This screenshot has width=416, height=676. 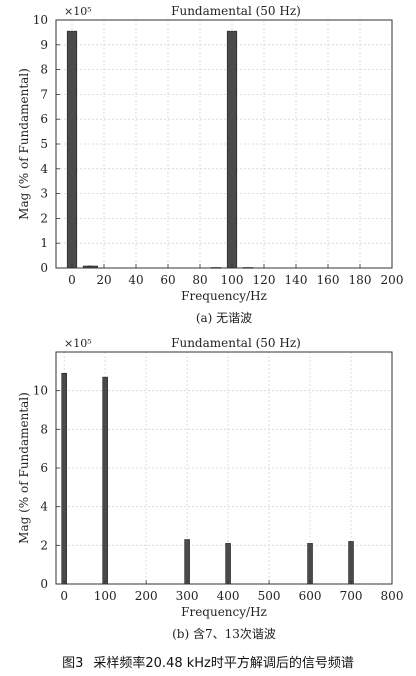 What do you see at coordinates (328, 280) in the screenshot?
I see `x-tick-label: 160` at bounding box center [328, 280].